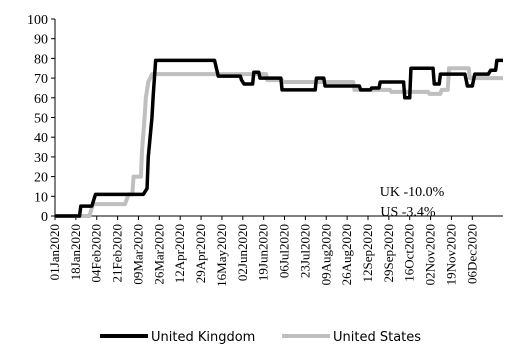  Describe the element at coordinates (200, 253) in the screenshot. I see `x-tick-label: 29Apr2020` at that location.